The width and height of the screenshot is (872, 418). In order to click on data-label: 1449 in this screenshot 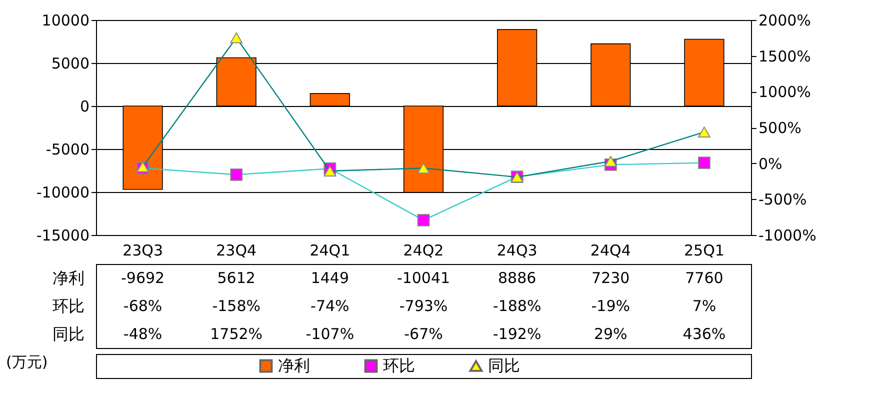, I will do `click(330, 278)`.